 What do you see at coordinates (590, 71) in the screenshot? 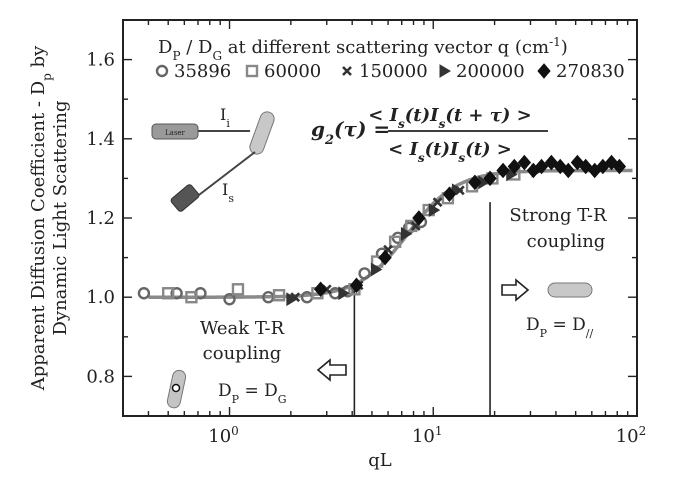
I see `legend-label-270830: 270830` at bounding box center [590, 71].